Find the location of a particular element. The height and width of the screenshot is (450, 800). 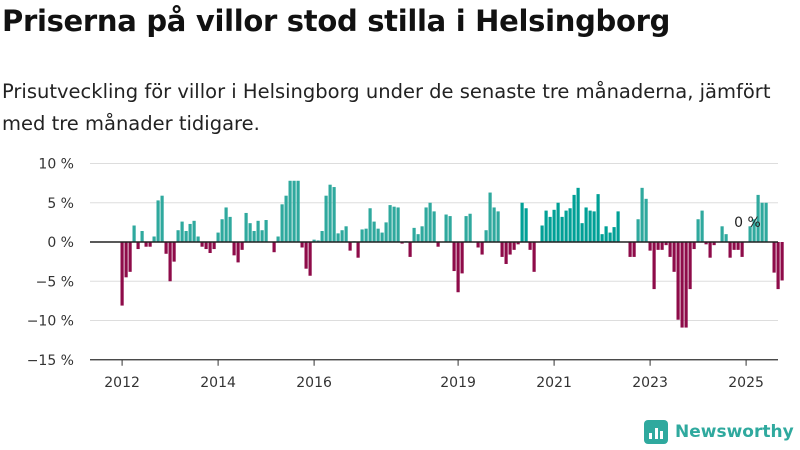

y-tick-label: −15 % is located at coordinates (50, 361).